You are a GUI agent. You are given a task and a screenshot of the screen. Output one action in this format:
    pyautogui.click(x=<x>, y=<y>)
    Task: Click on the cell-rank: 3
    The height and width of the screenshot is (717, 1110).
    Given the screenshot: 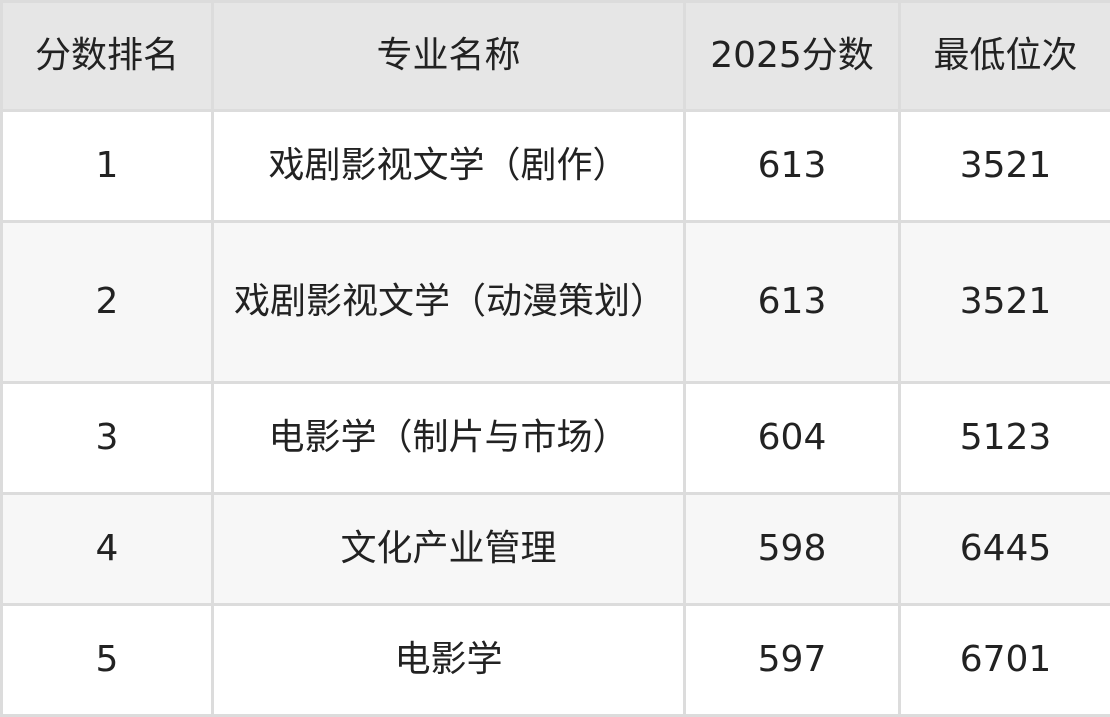 What is the action you would take?
    pyautogui.click(x=107, y=437)
    